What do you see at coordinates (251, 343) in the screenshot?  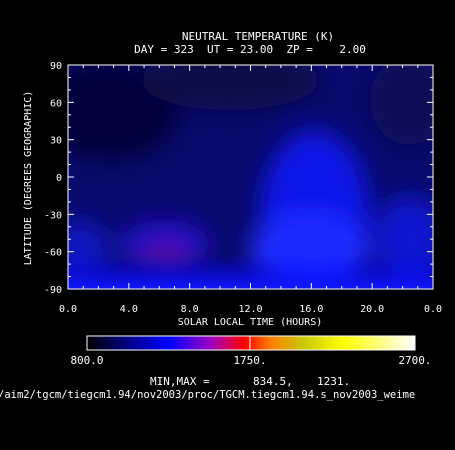 I see `colorbar` at bounding box center [251, 343].